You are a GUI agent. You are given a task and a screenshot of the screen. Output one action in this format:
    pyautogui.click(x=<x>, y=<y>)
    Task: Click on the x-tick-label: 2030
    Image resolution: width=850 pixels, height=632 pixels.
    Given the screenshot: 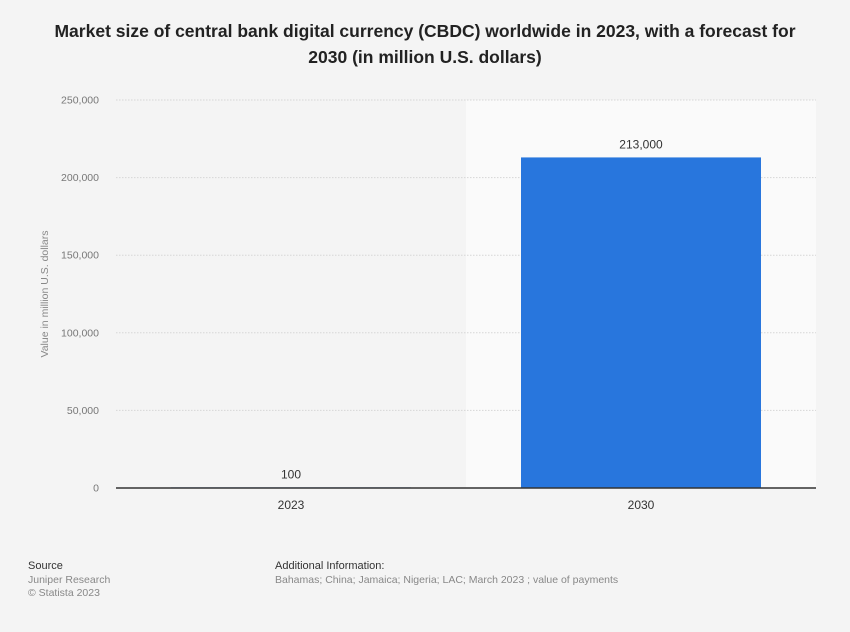 What is the action you would take?
    pyautogui.click(x=641, y=505)
    